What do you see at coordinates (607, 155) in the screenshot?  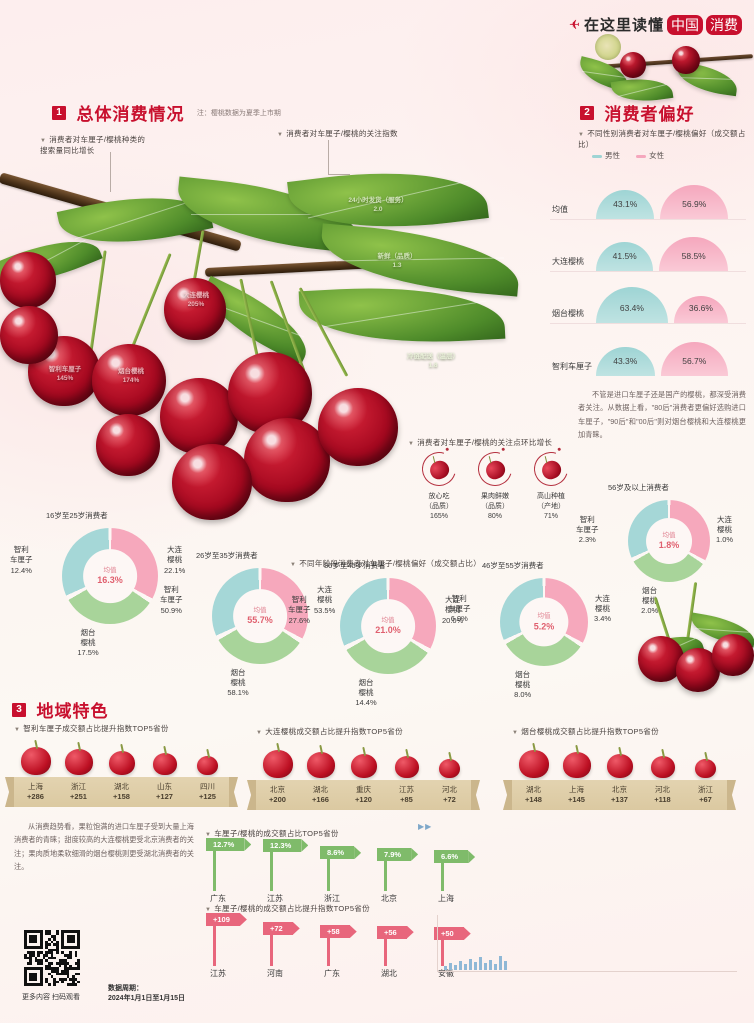 I see `legend-item-male: 男性` at bounding box center [607, 155].